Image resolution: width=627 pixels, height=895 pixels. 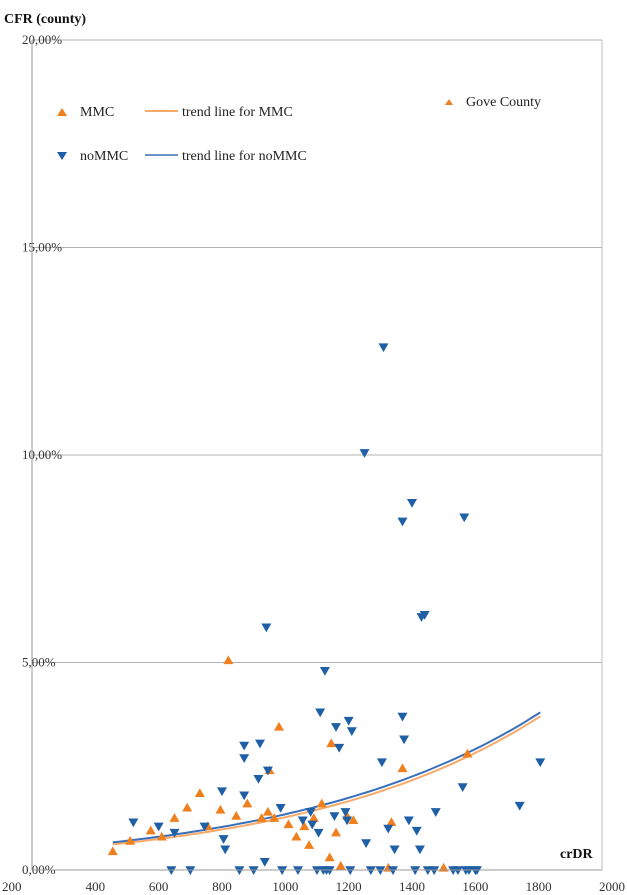 I want to click on legend-mmc-label: MMC, so click(x=97, y=112).